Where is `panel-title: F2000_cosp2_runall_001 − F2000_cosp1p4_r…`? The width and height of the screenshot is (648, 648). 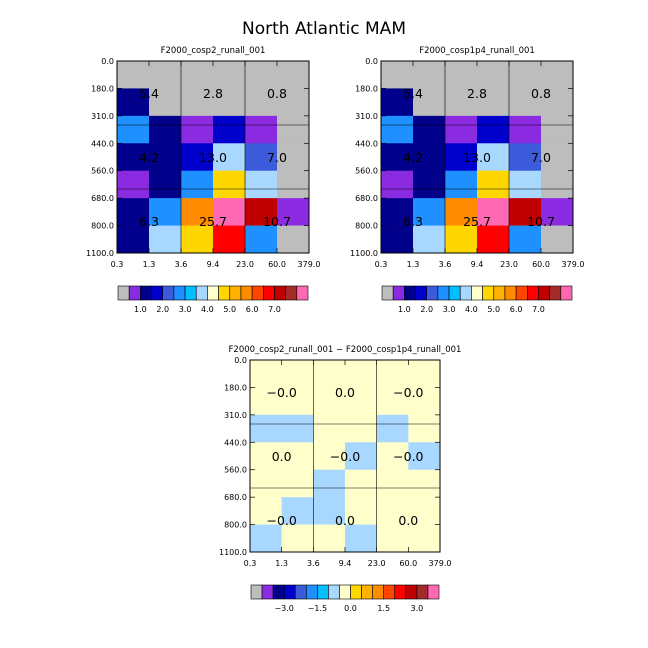
panel-title: F2000_cosp2_runall_001 − F2000_cosp1p4_r… is located at coordinates (345, 350).